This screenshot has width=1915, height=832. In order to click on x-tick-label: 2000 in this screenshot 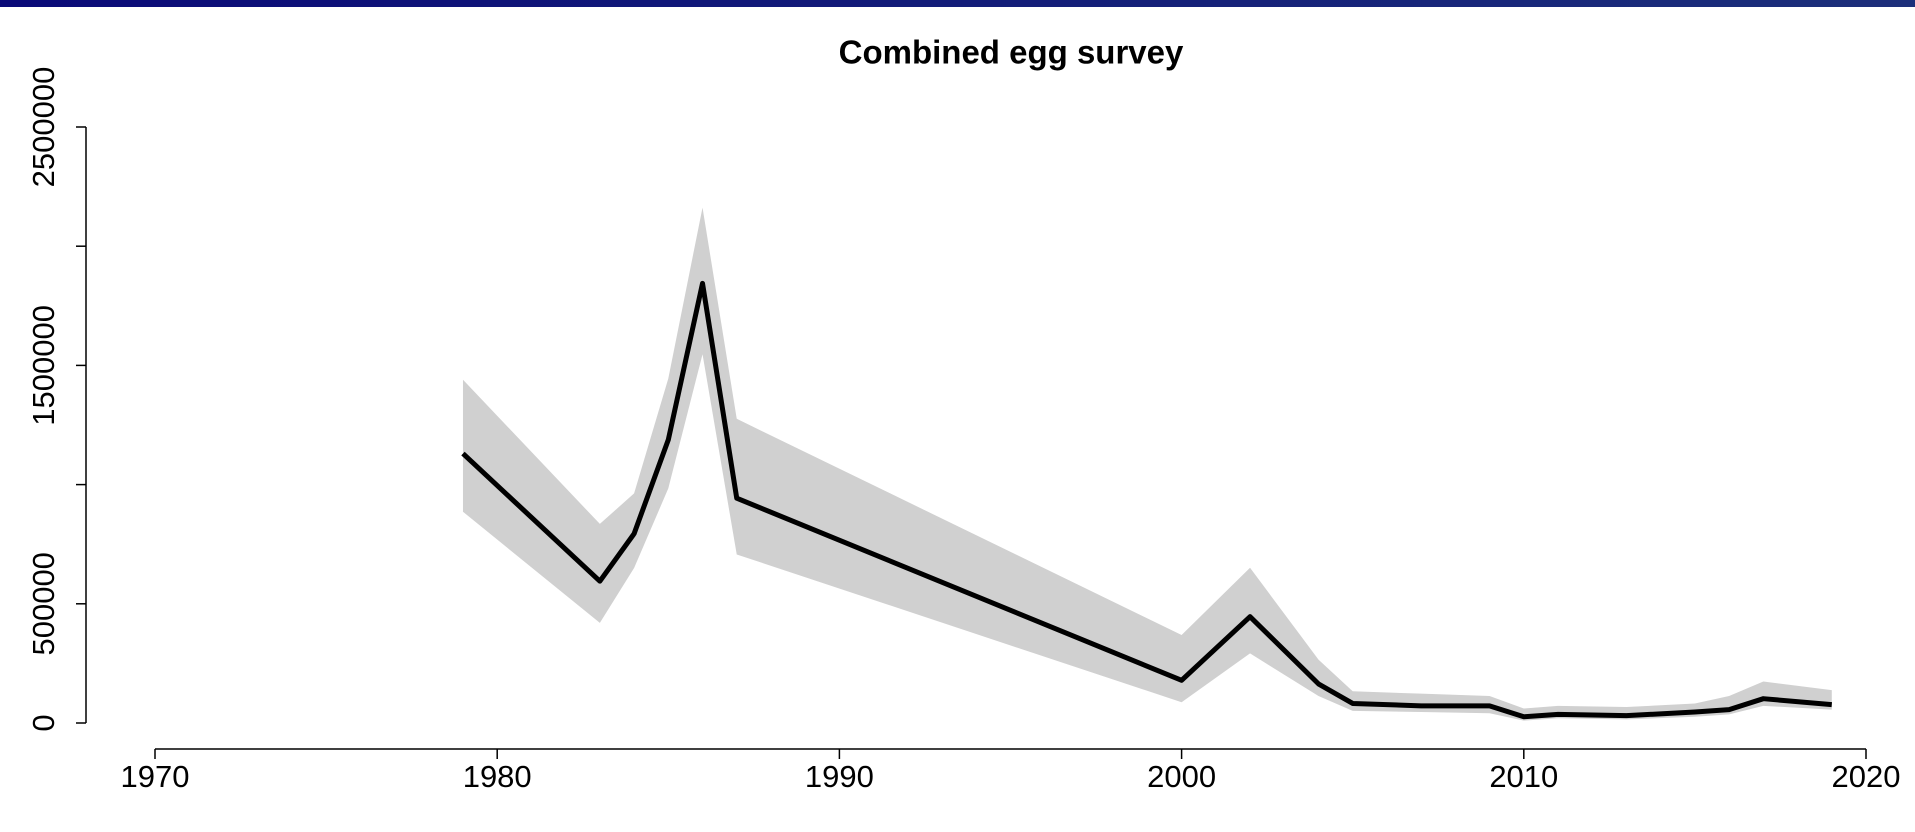, I will do `click(1181, 776)`.